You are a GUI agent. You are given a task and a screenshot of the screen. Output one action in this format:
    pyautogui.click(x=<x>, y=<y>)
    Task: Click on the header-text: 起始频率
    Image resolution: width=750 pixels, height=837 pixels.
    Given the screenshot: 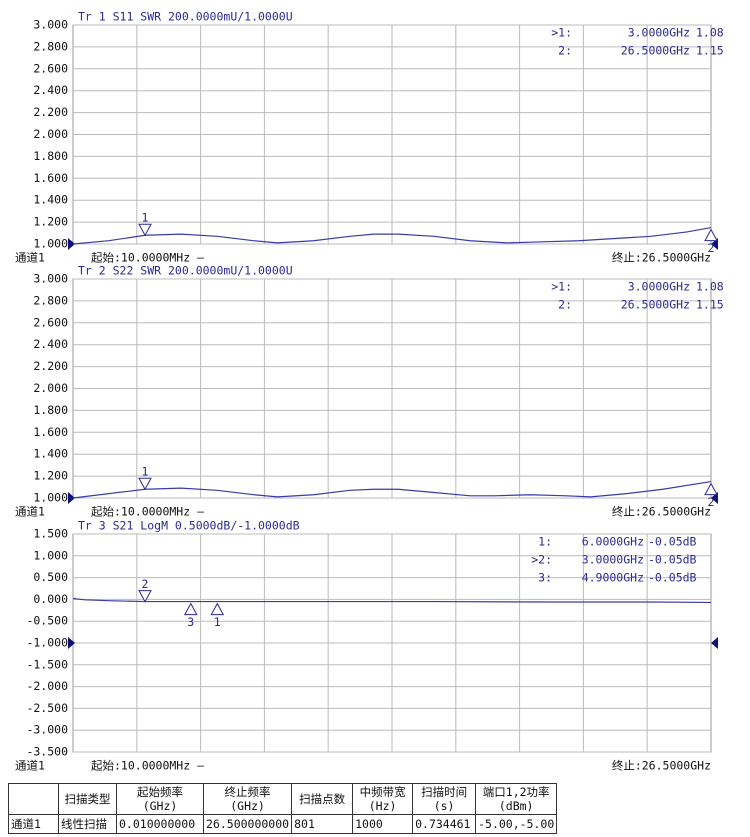 What is the action you would take?
    pyautogui.click(x=160, y=792)
    